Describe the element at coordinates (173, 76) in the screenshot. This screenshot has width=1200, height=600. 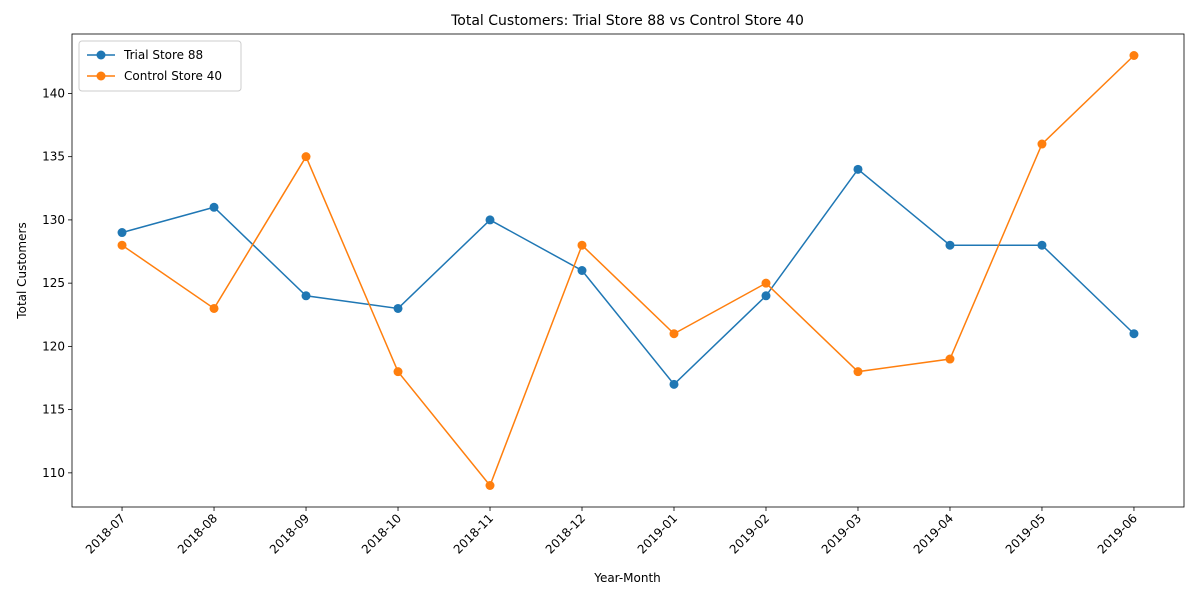
I see `legend-label: Control Store 40` at that location.